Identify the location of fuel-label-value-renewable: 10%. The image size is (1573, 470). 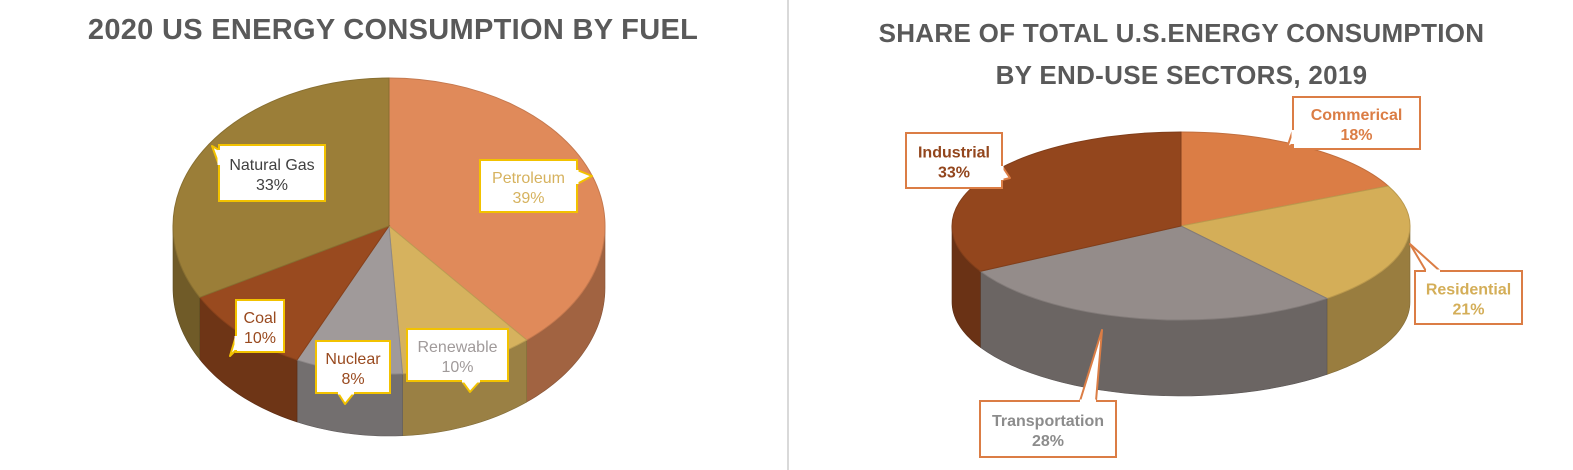
(457, 367).